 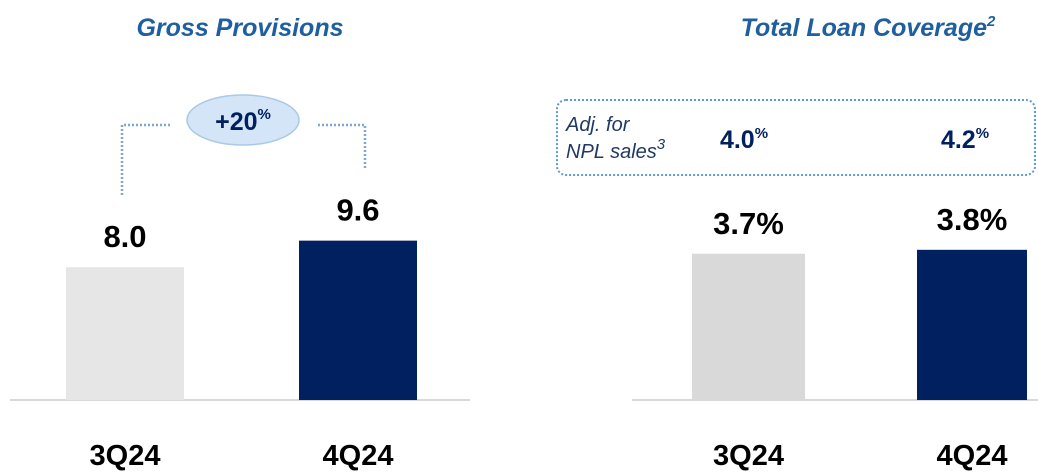 I want to click on growth-bubble, so click(x=243, y=120).